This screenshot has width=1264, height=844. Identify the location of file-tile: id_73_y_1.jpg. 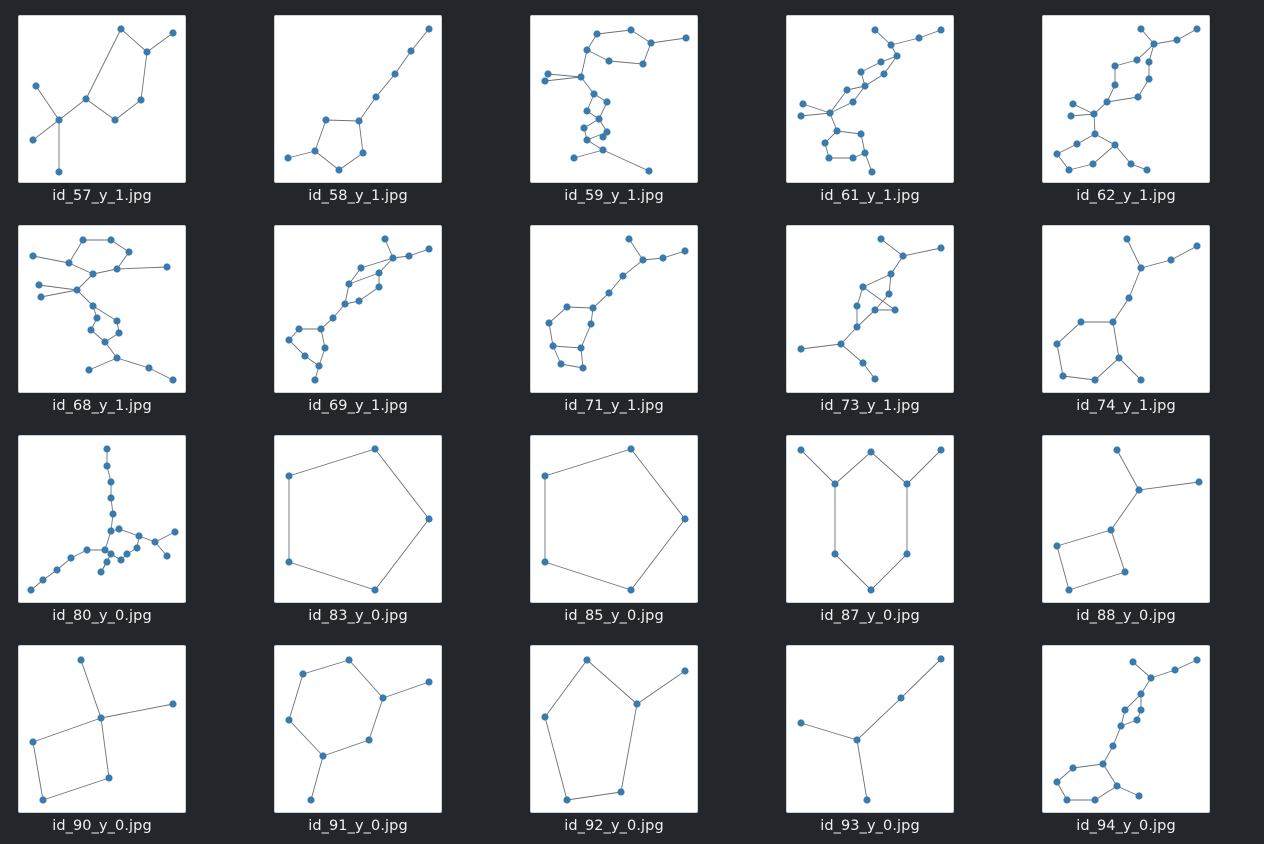
(868, 312).